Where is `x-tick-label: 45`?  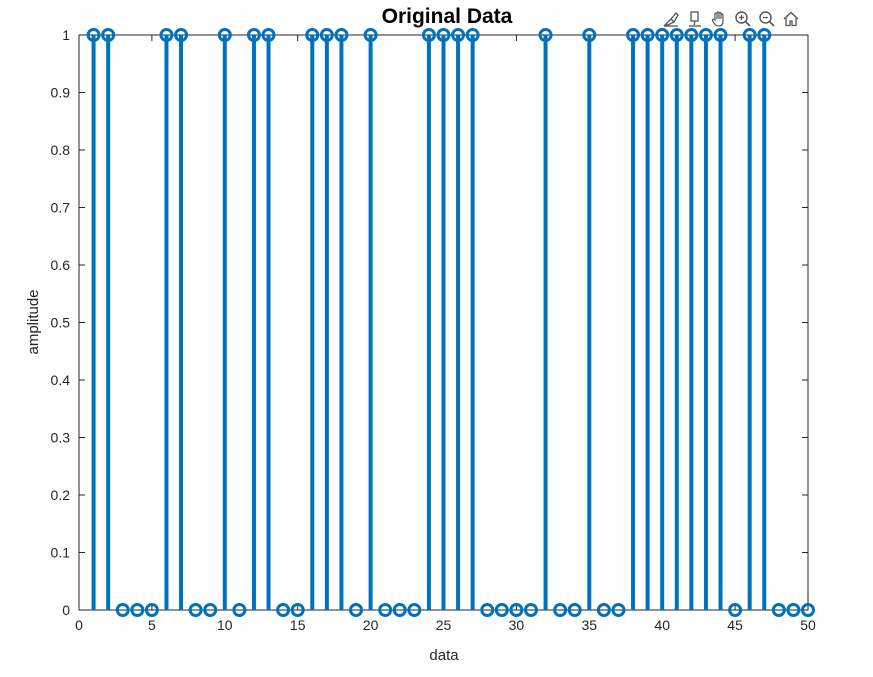 x-tick-label: 45 is located at coordinates (735, 625).